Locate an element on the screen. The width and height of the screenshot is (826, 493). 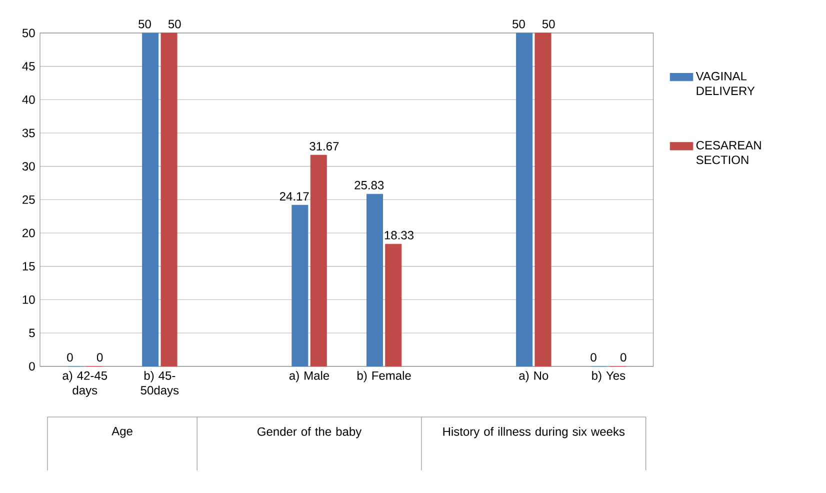
x-tick-label: a) Male is located at coordinates (309, 376).